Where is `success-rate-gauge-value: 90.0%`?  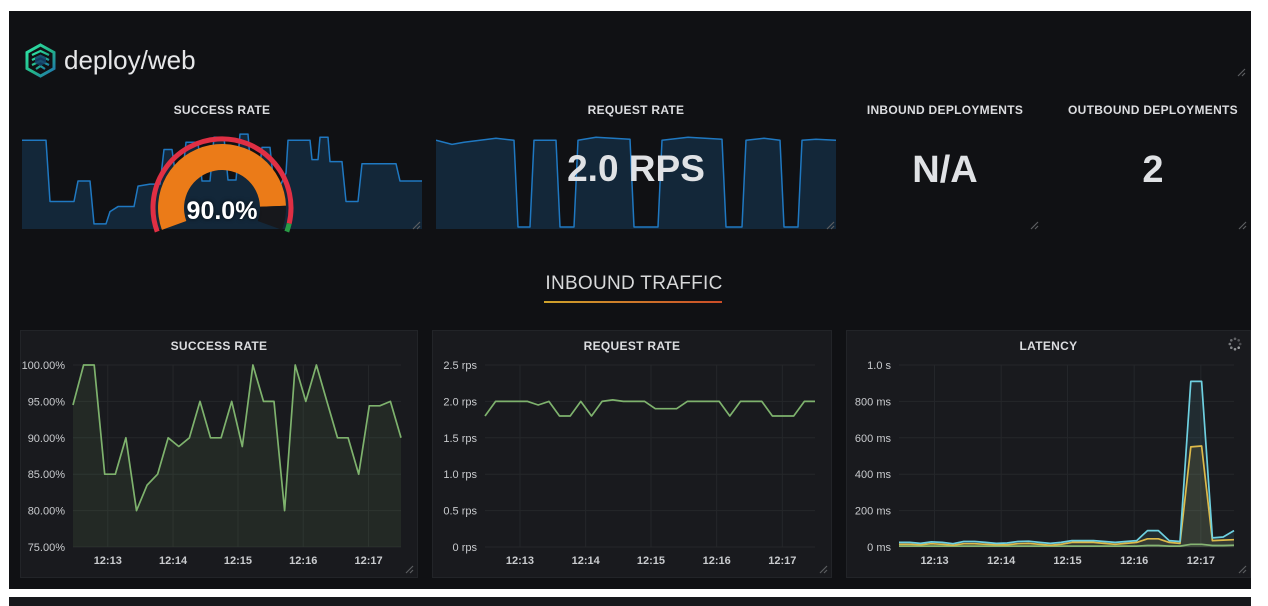 success-rate-gauge-value: 90.0% is located at coordinates (222, 211).